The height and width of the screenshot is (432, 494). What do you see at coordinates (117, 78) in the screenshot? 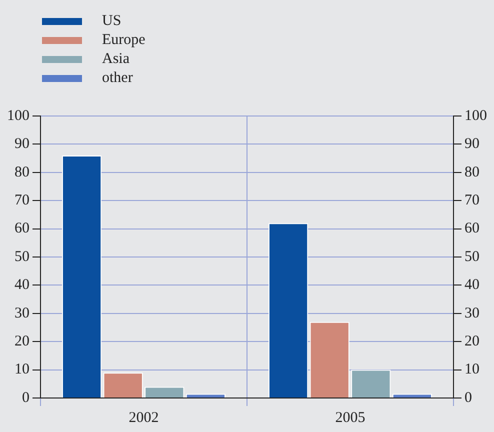
I see `legend-label: other` at bounding box center [117, 78].